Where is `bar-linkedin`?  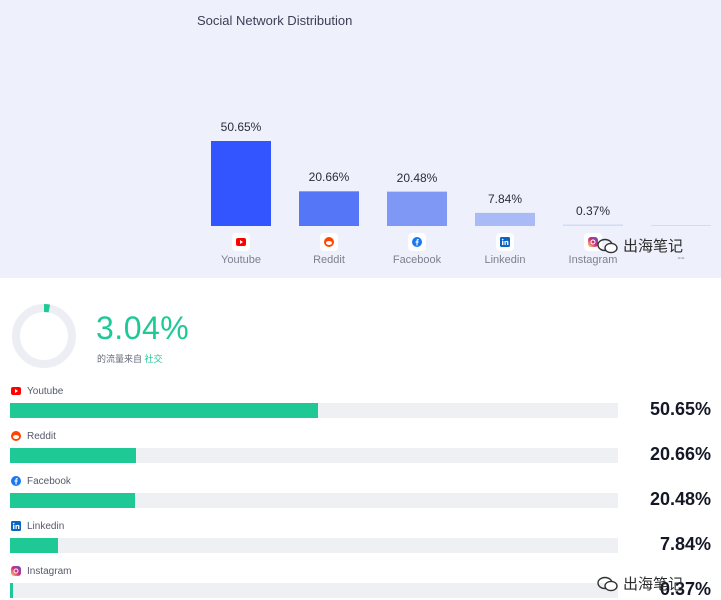 bar-linkedin is located at coordinates (505, 219).